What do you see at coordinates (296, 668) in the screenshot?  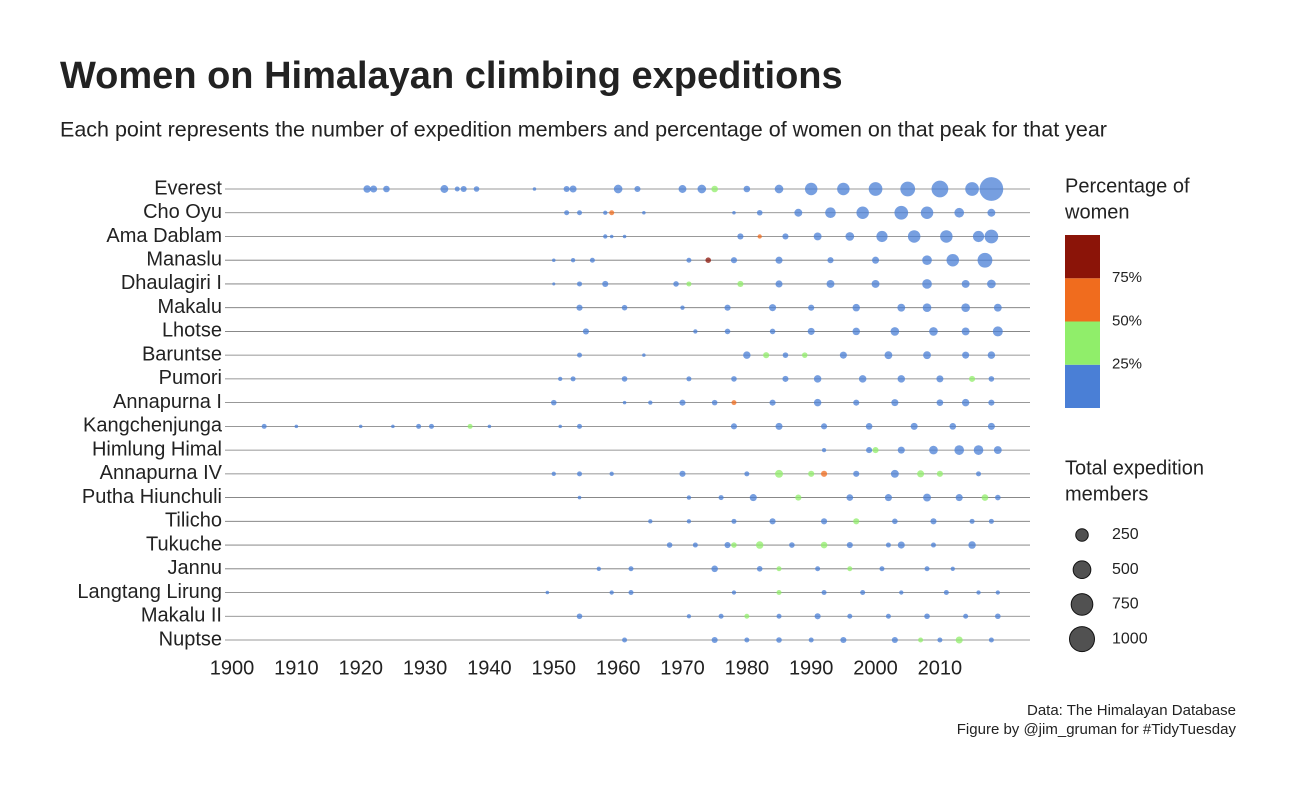 I see `x-tick-label: 1910` at bounding box center [296, 668].